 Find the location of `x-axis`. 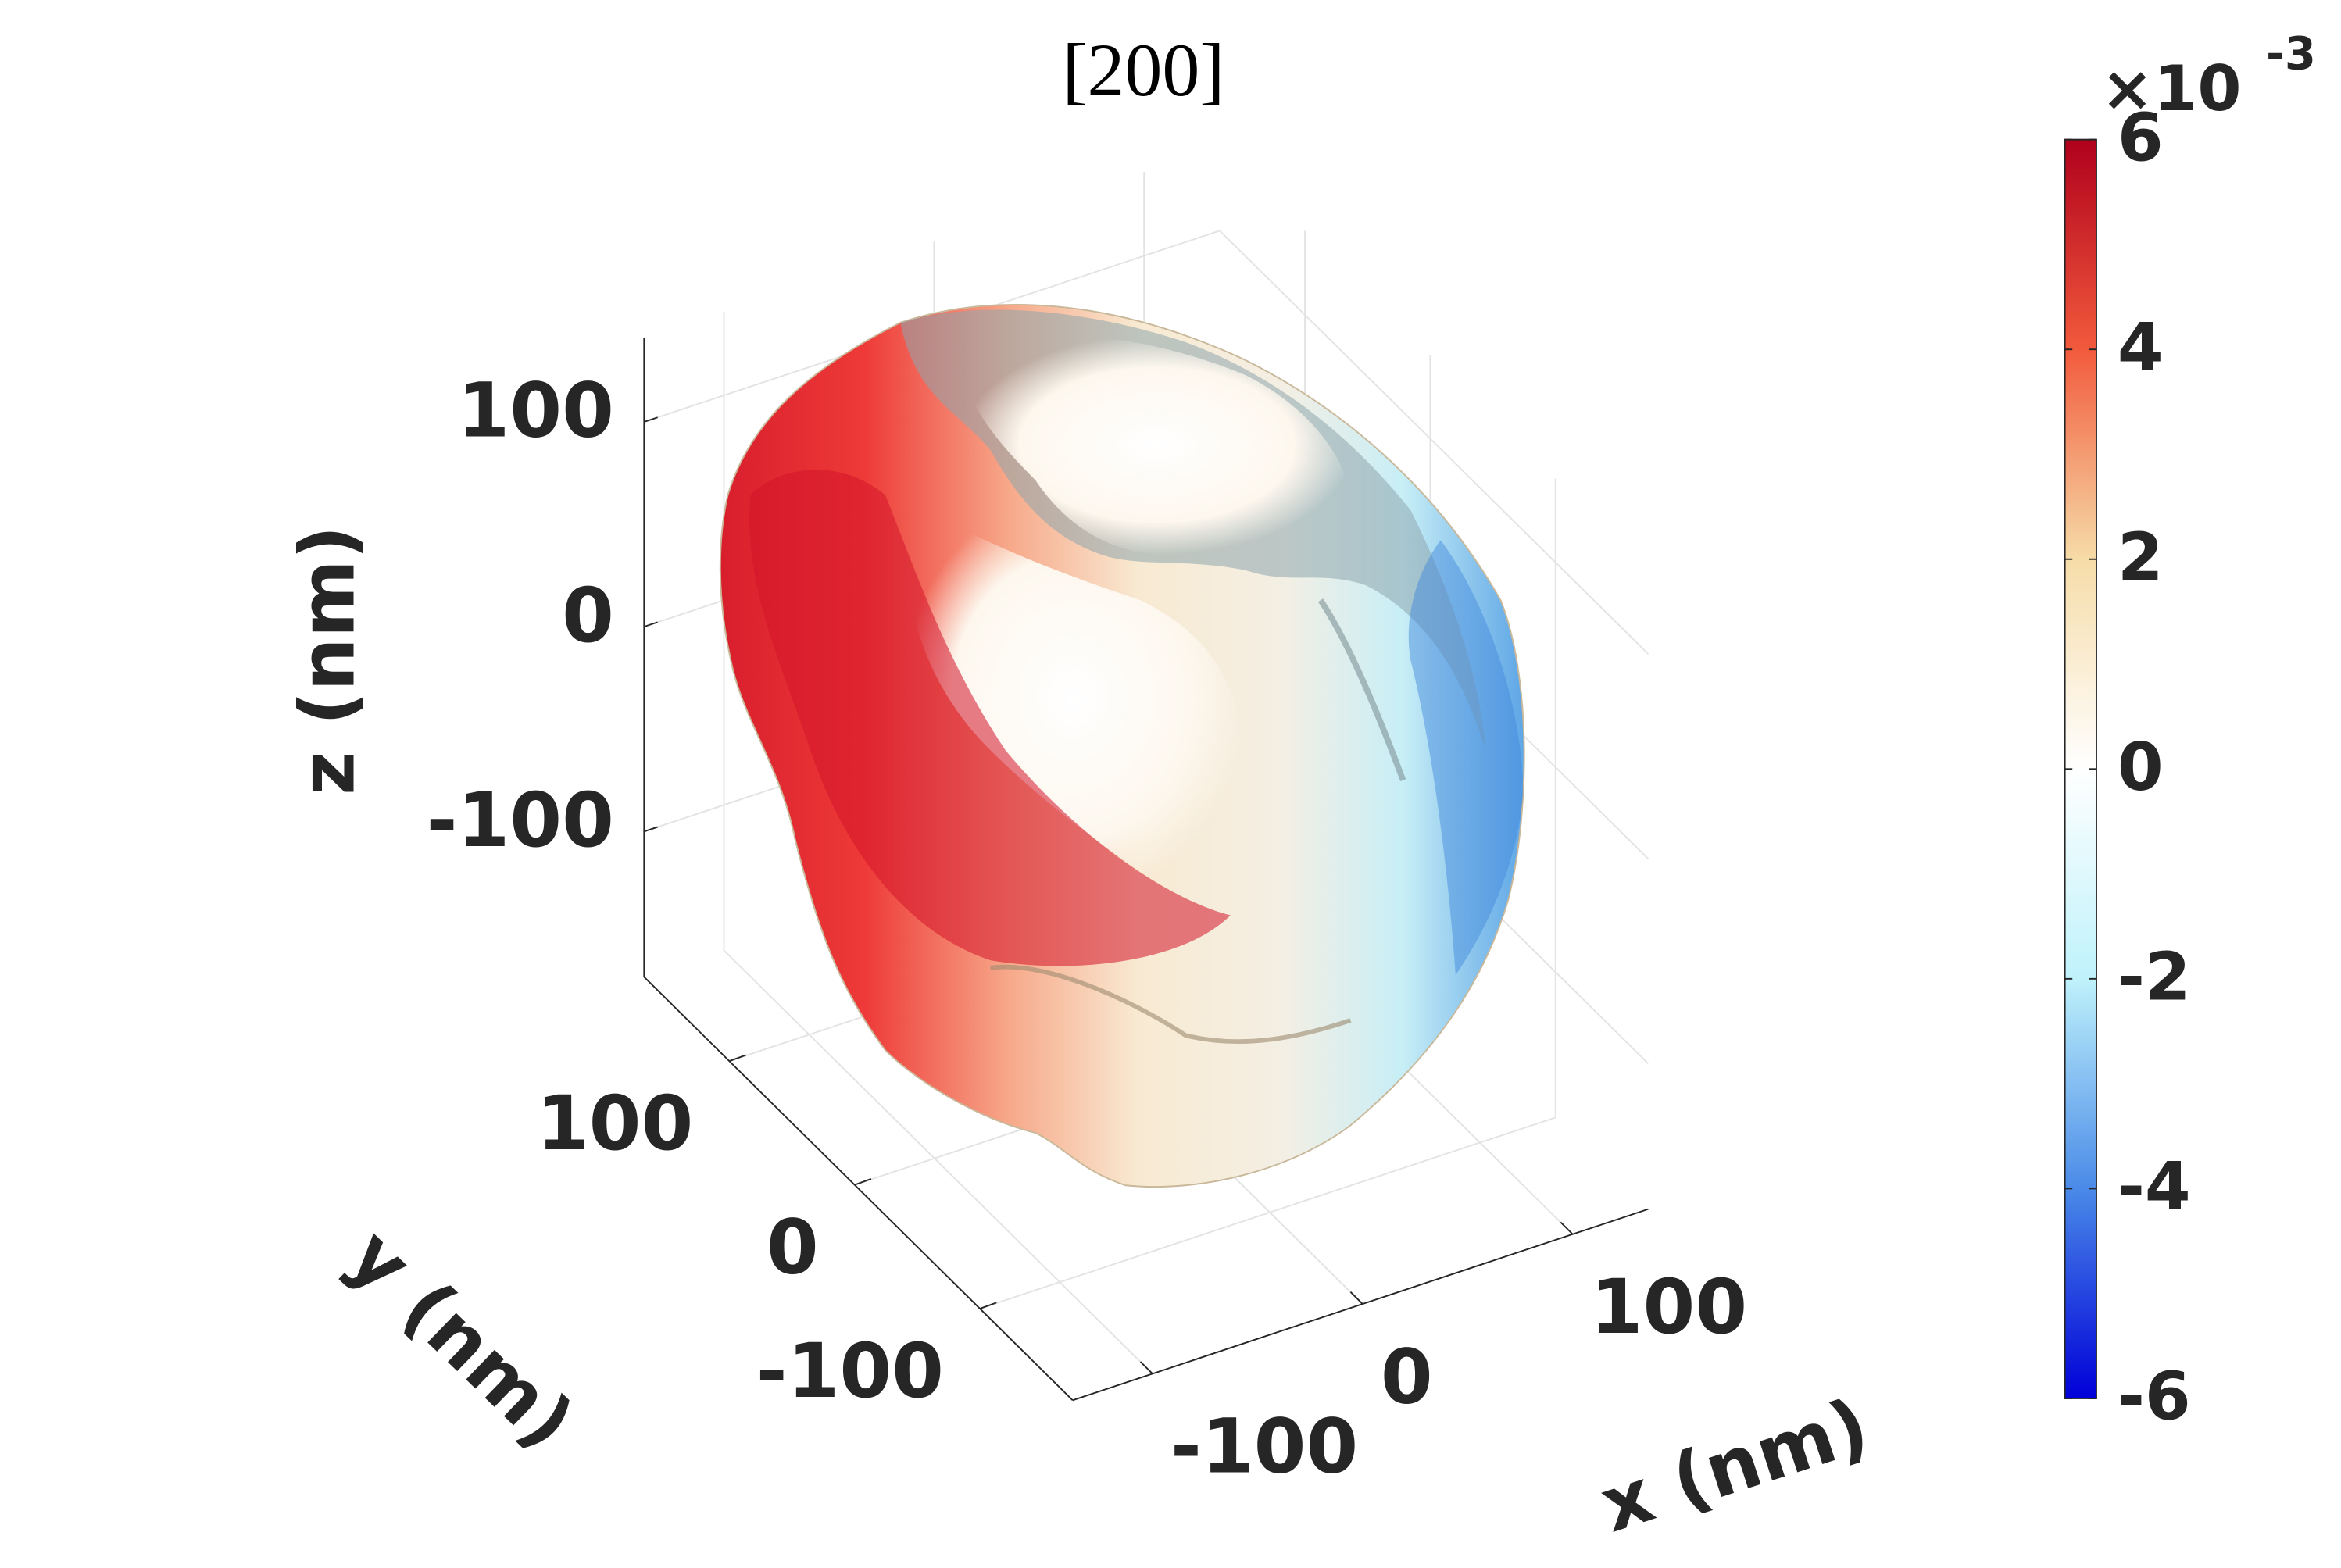

x-axis is located at coordinates (1360, 1305).